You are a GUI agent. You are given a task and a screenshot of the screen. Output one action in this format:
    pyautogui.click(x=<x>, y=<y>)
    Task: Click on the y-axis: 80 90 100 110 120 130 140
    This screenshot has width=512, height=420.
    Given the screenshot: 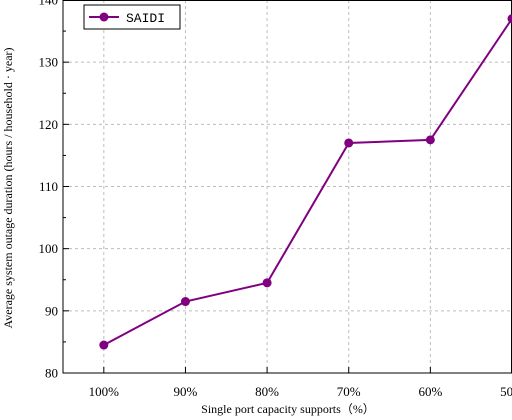 What is the action you would take?
    pyautogui.click(x=54, y=190)
    